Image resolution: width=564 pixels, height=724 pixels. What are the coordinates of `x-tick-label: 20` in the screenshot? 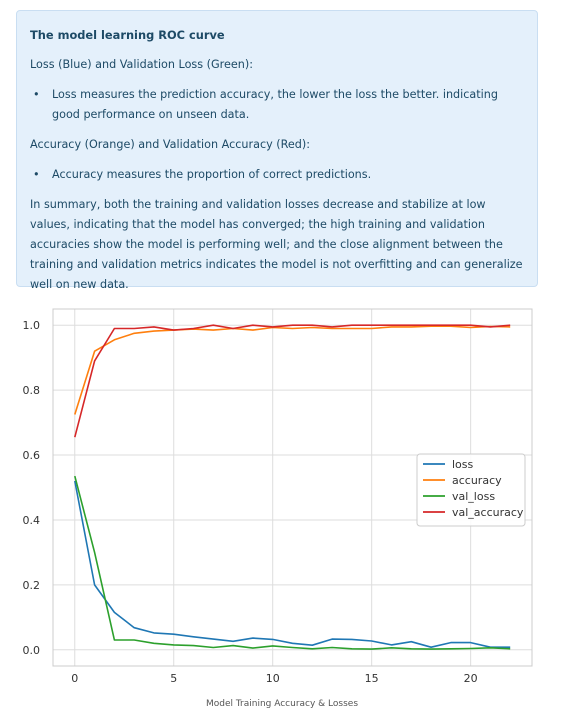 It's located at (471, 678).